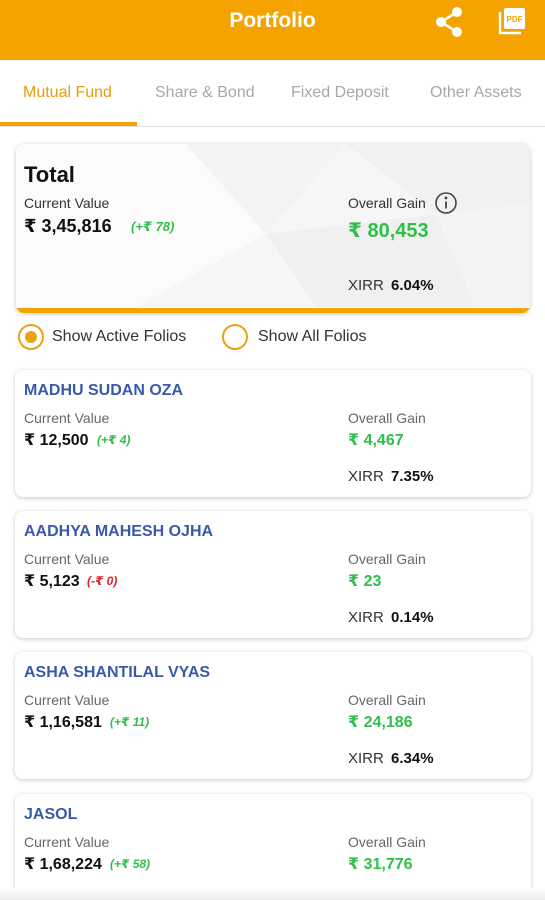 The image size is (545, 900). Describe the element at coordinates (114, 440) in the screenshot. I see `folio-change: (+₹ 4)` at that location.